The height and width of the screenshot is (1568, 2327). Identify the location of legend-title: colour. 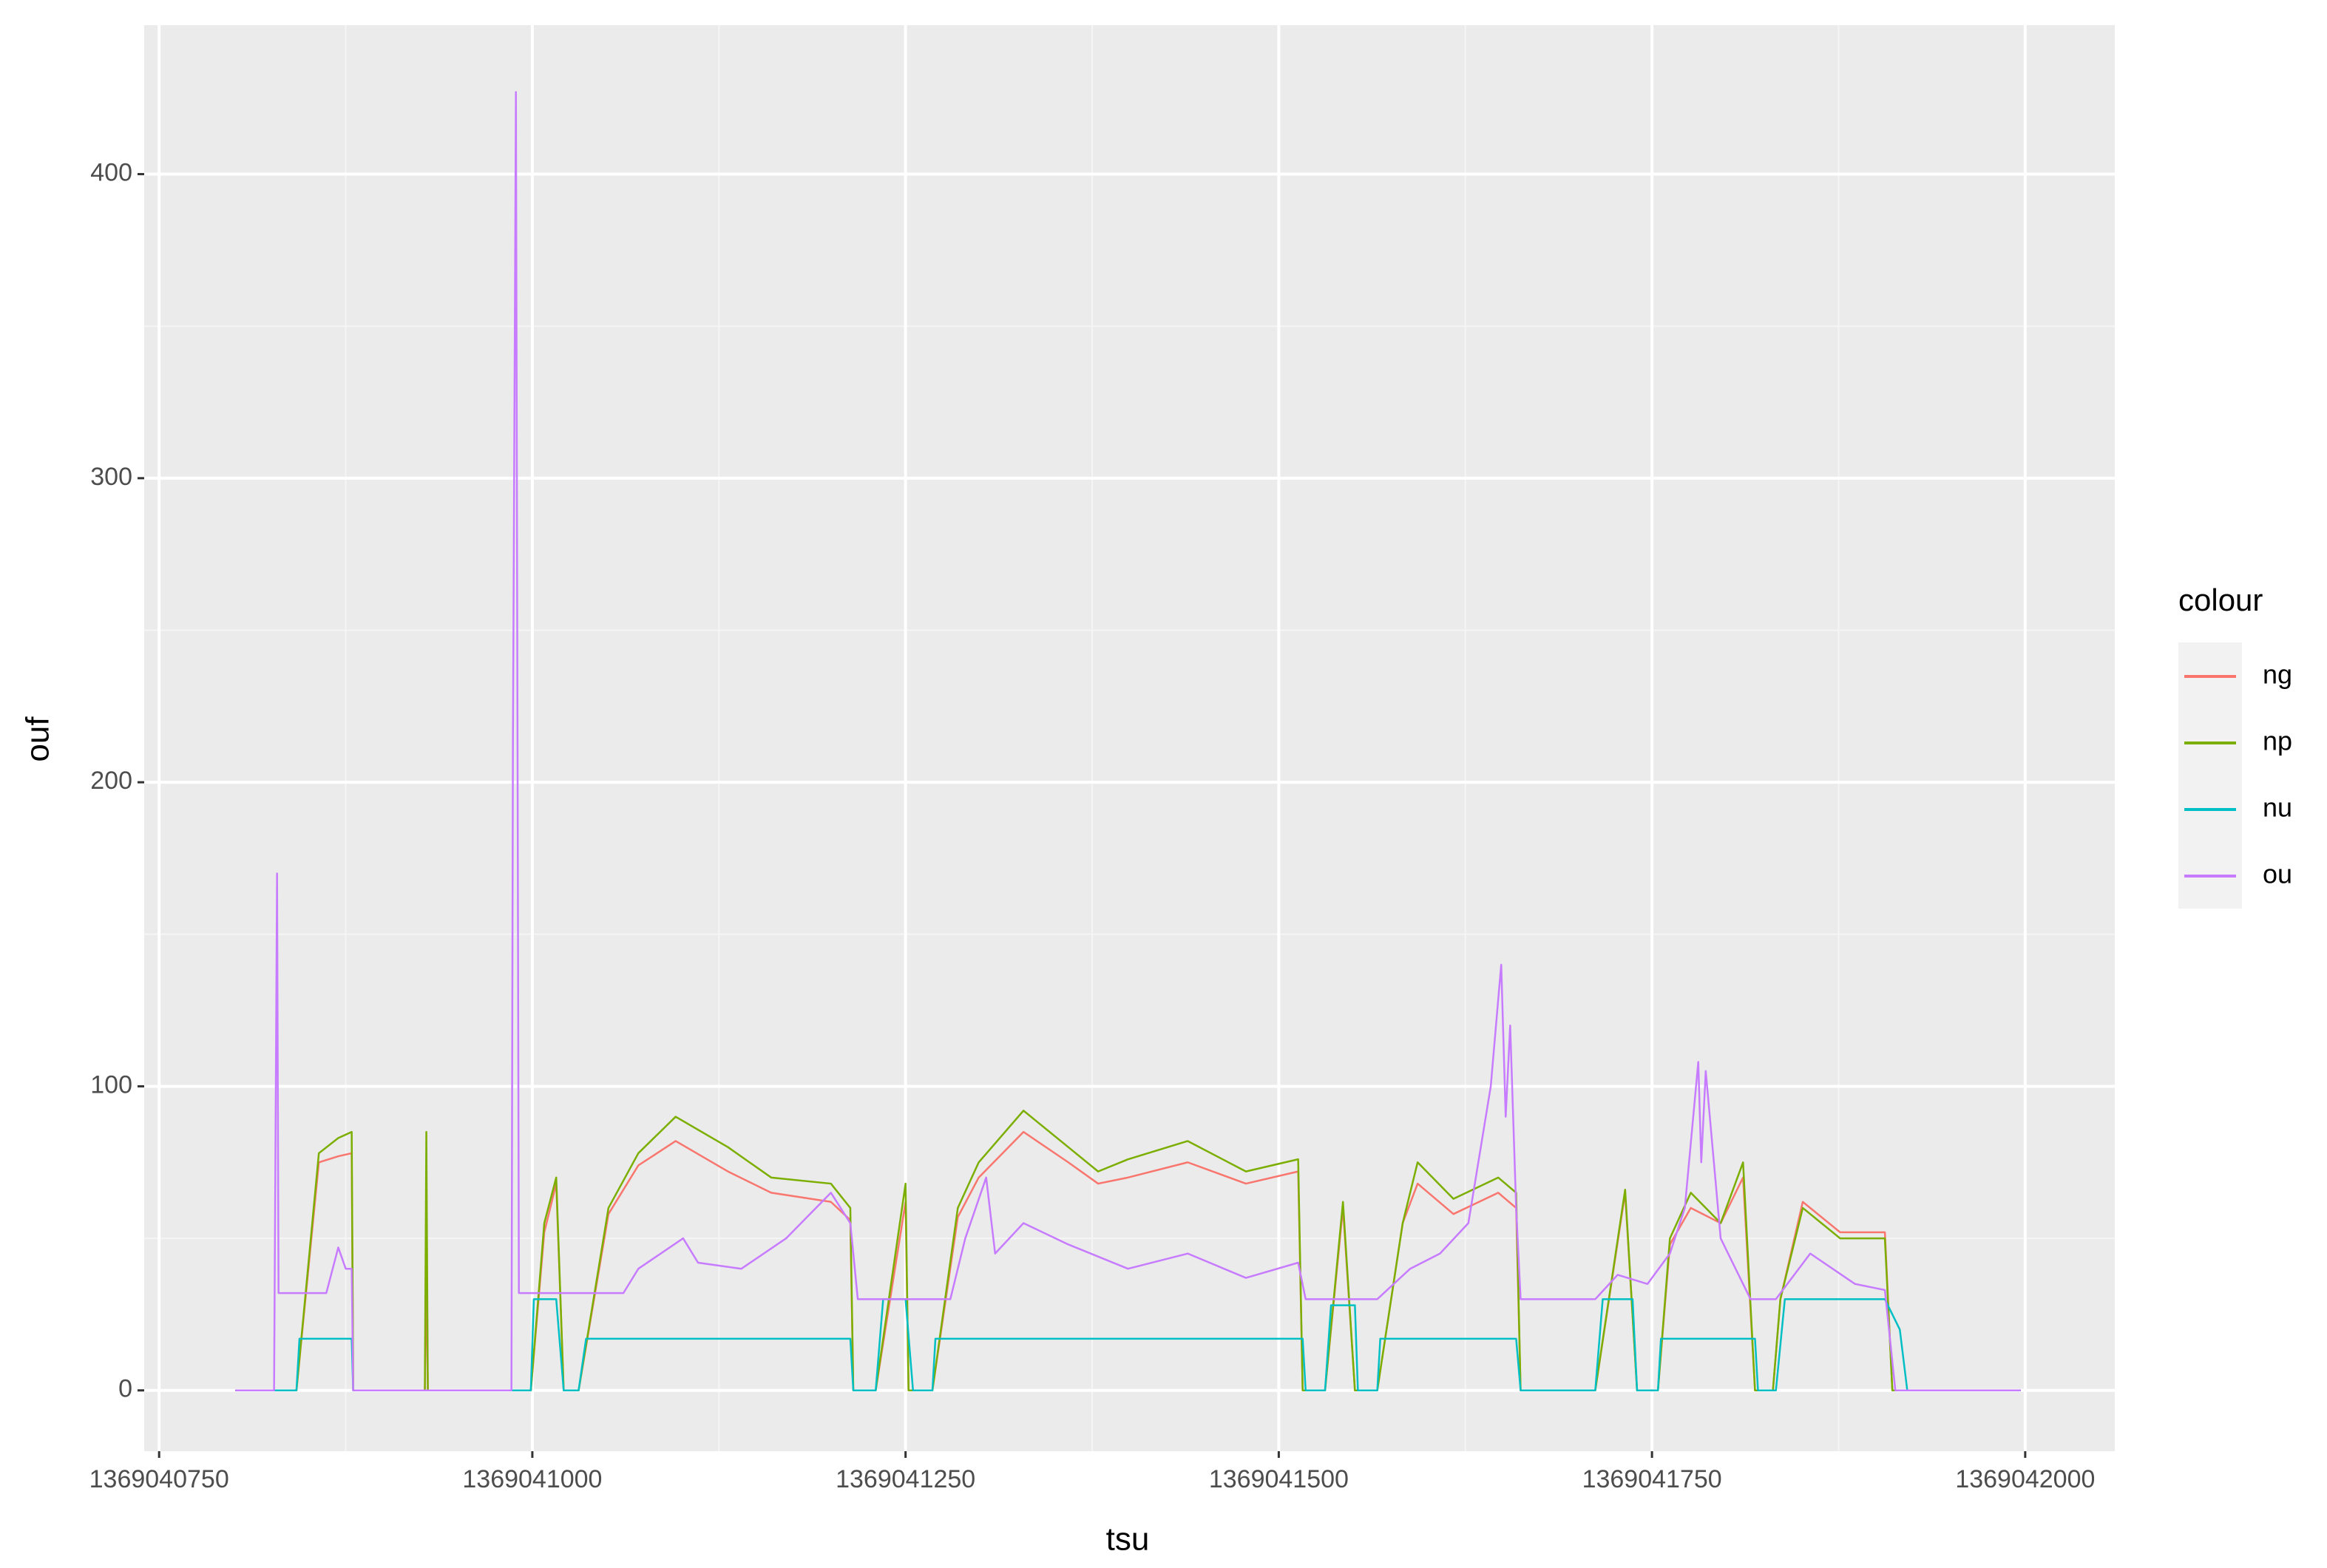
(2220, 600).